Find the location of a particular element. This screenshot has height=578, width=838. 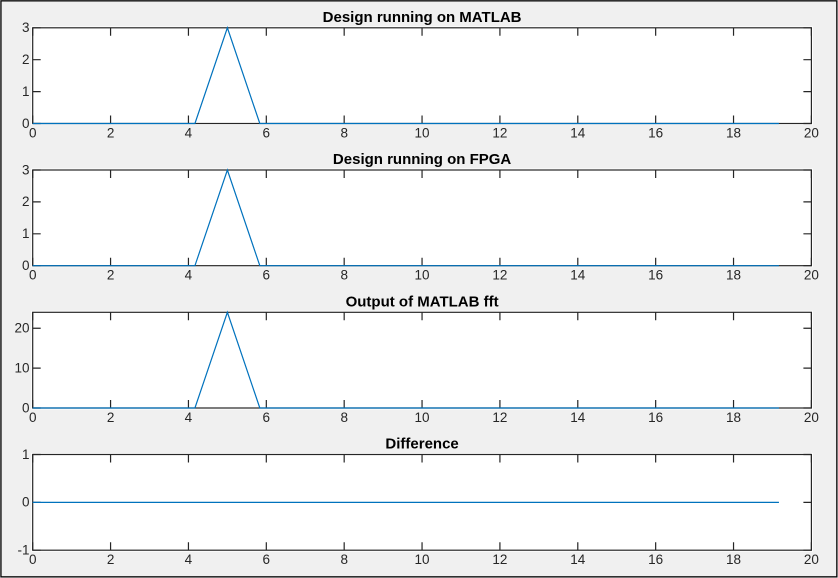

svg-text: Design running on FPGA is located at coordinates (422, 159).